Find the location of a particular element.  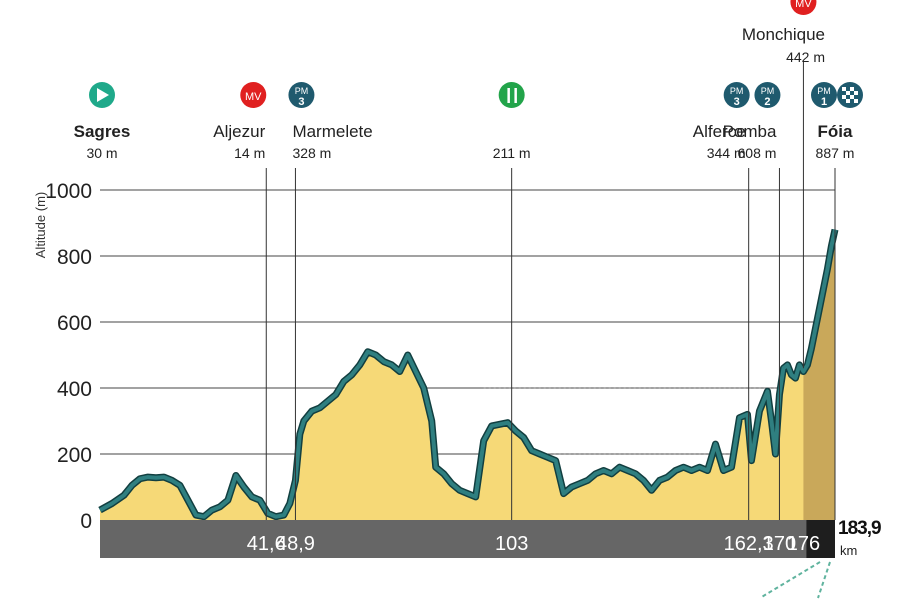

km-label: 162,3 is located at coordinates (749, 544).